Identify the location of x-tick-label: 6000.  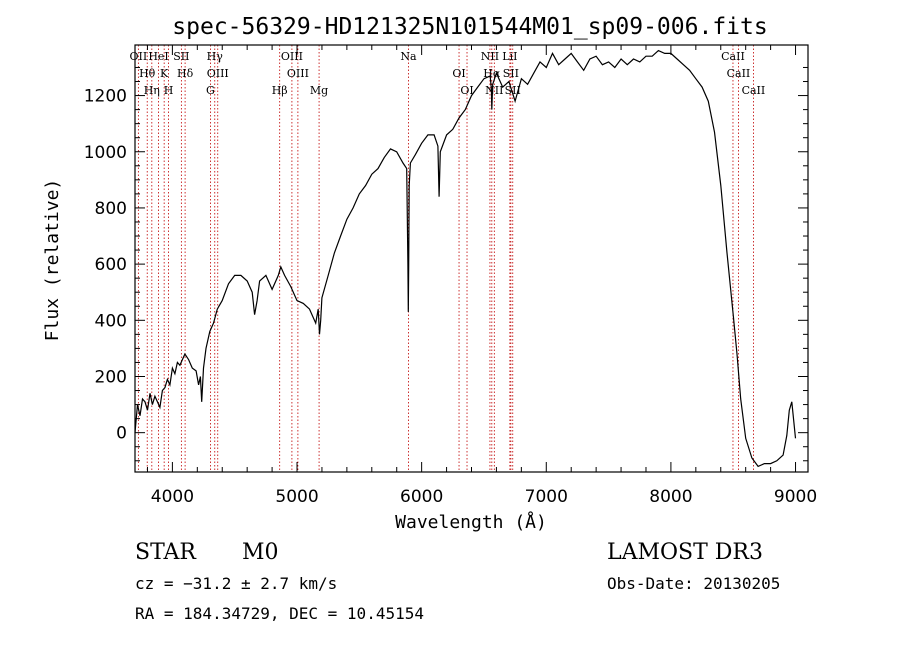
(421, 497).